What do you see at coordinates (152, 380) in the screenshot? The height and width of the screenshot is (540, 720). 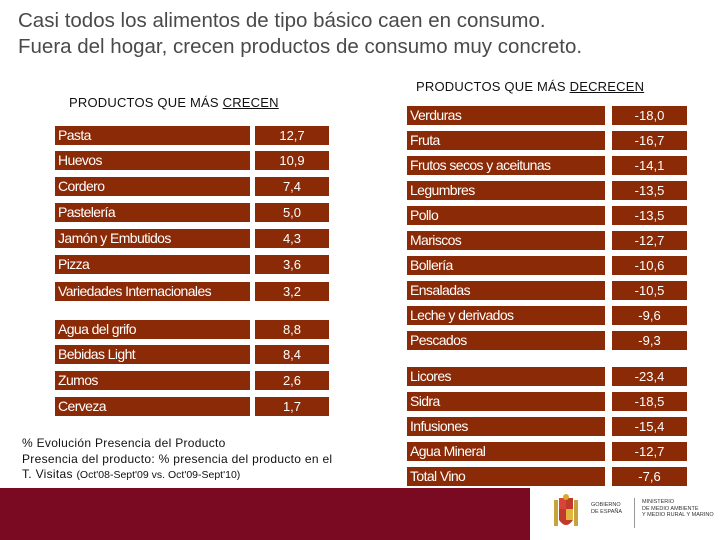 I see `crecen-row-label: Zumos` at bounding box center [152, 380].